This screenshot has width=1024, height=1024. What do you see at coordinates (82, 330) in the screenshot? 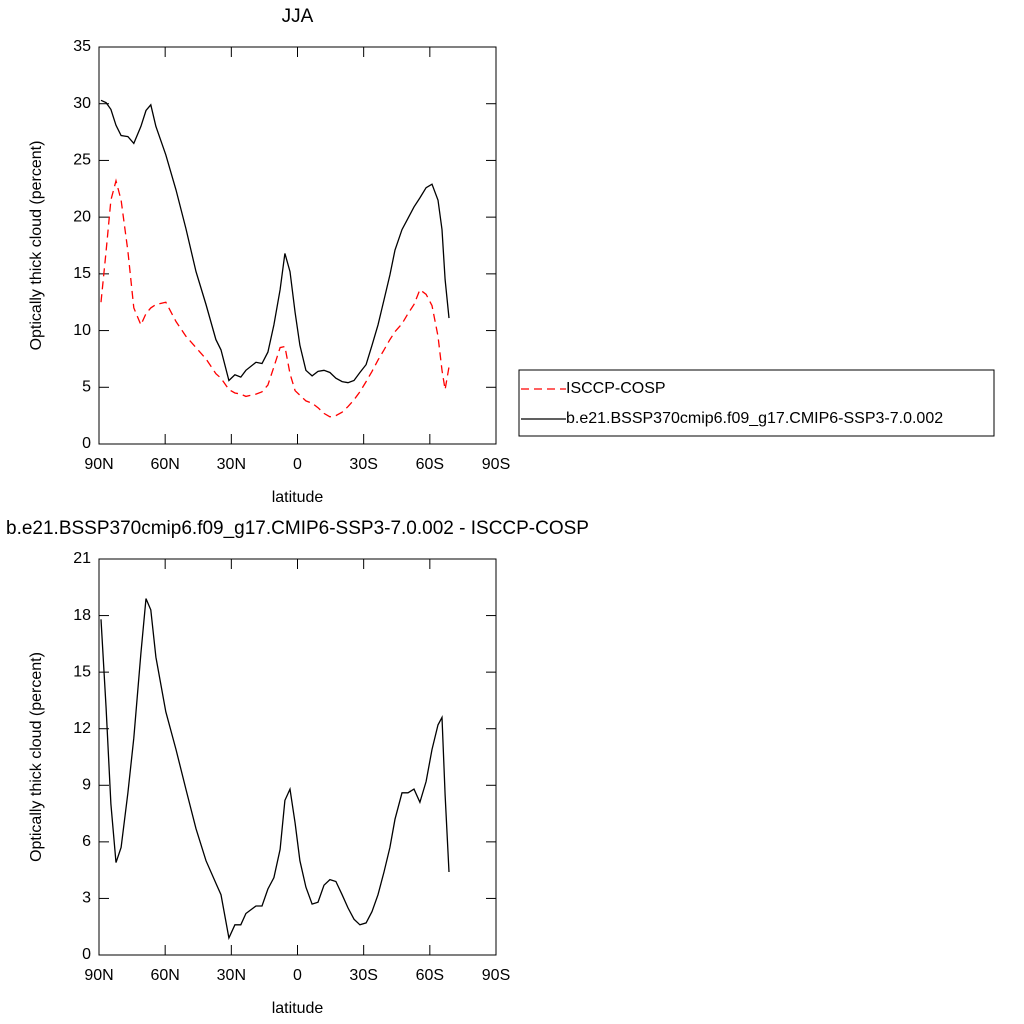
I see `y-tick-label: 10` at bounding box center [82, 330].